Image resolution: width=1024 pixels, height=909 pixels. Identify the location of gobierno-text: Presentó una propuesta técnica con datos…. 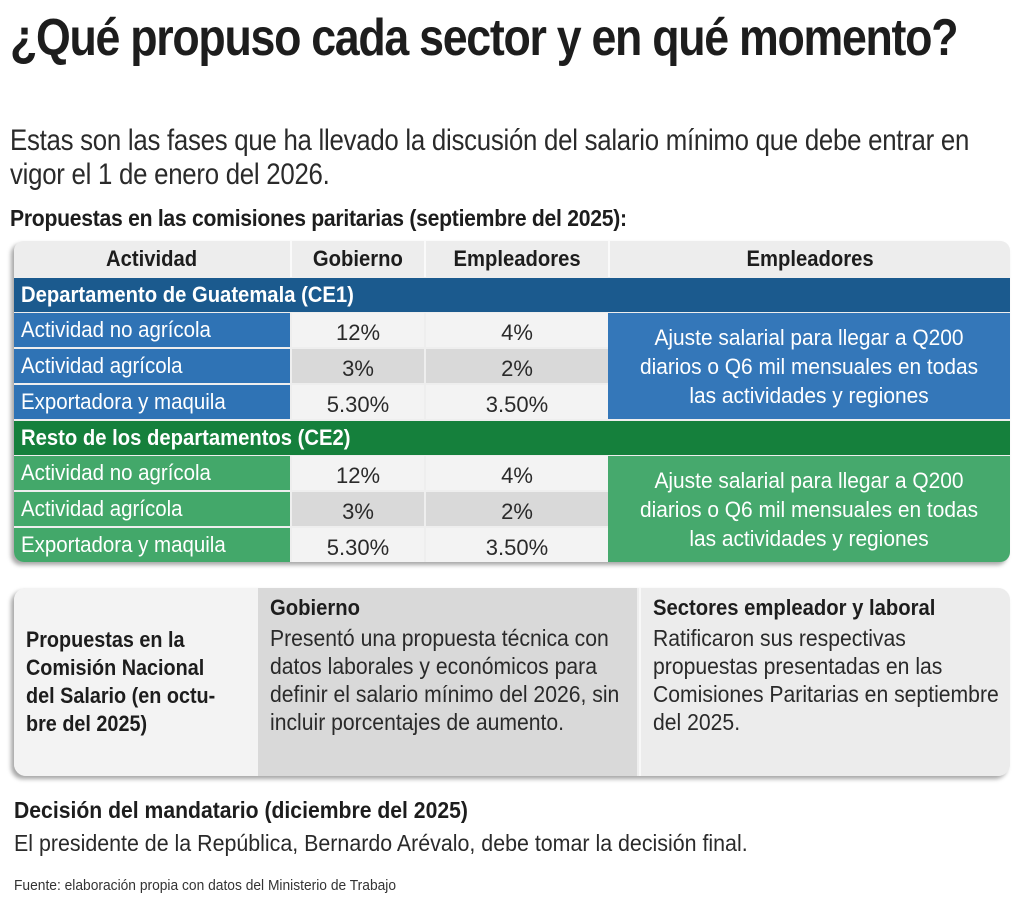
(445, 680).